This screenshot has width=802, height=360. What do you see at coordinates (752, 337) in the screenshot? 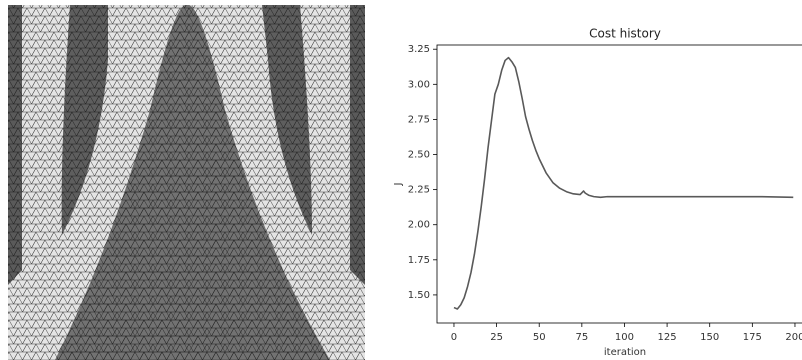
I see `x-tick-label: 175` at bounding box center [752, 337].